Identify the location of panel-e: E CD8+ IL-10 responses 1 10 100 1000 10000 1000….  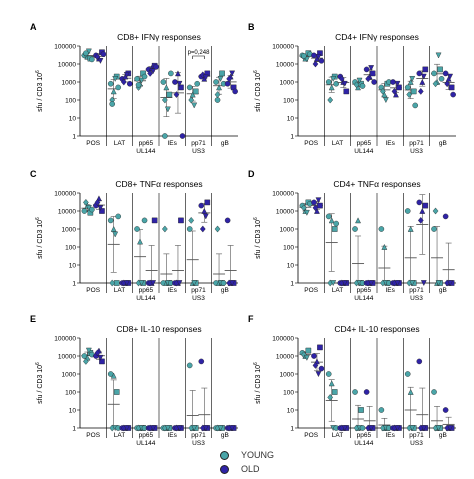
(134, 380).